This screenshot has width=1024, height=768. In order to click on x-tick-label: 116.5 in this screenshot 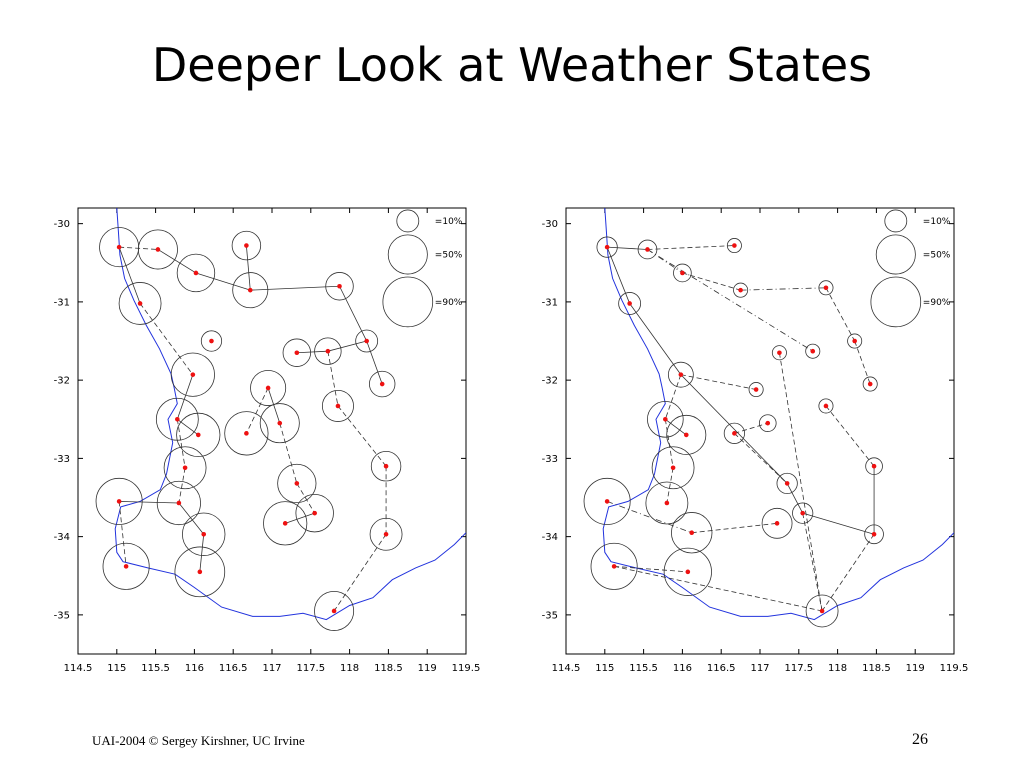, I will do `click(233, 668)`.